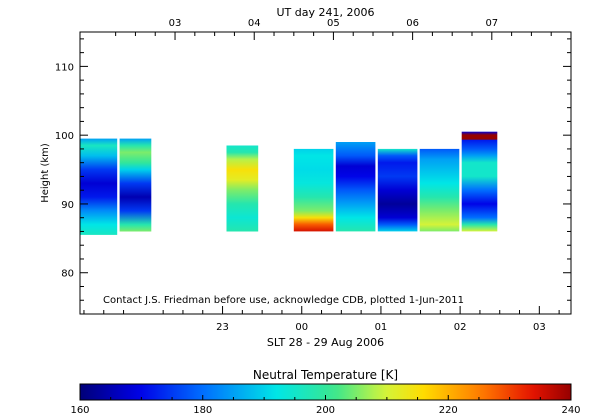  I want to click on top-tick-label: 07, so click(491, 23).